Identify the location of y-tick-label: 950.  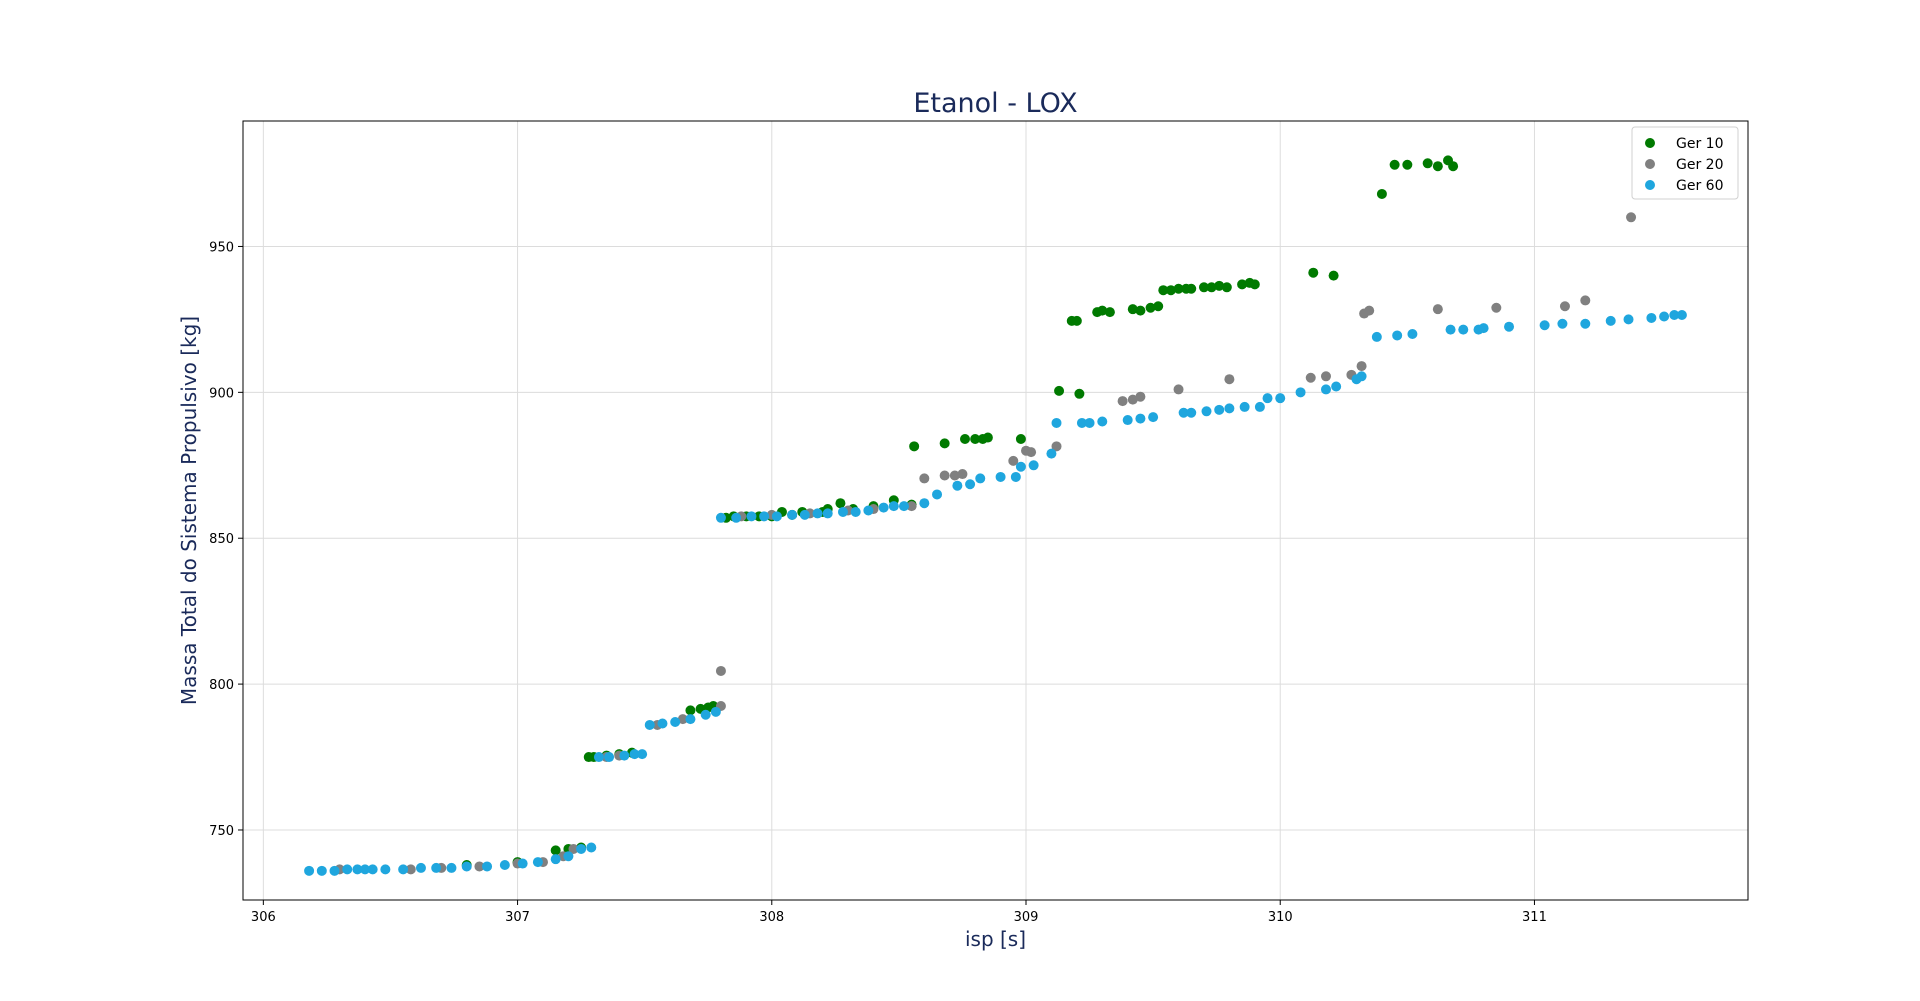
(221, 247).